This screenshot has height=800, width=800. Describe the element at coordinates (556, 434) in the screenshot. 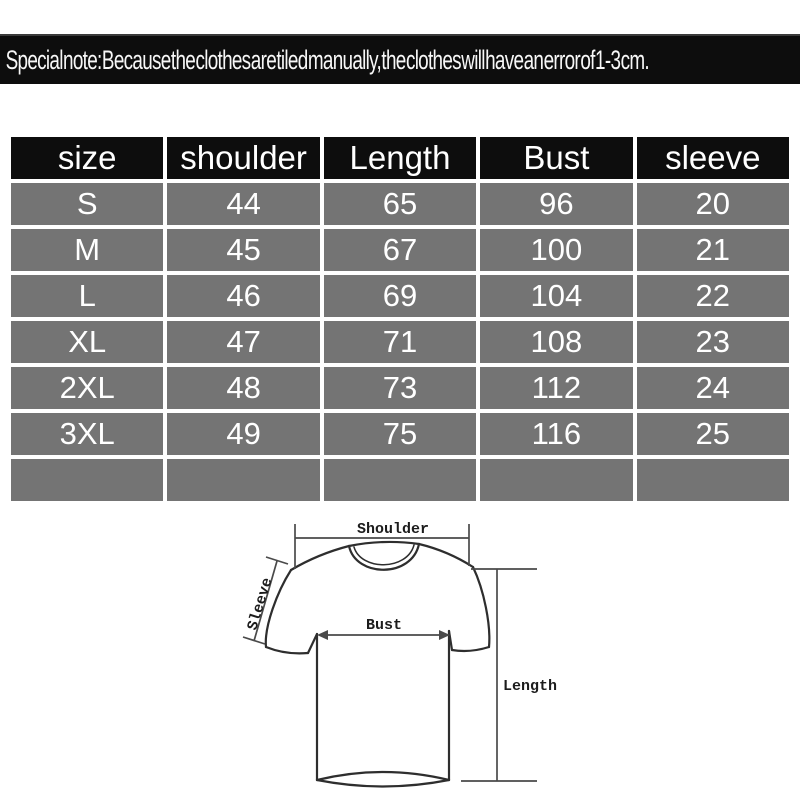

I see `table-cell: 116` at that location.